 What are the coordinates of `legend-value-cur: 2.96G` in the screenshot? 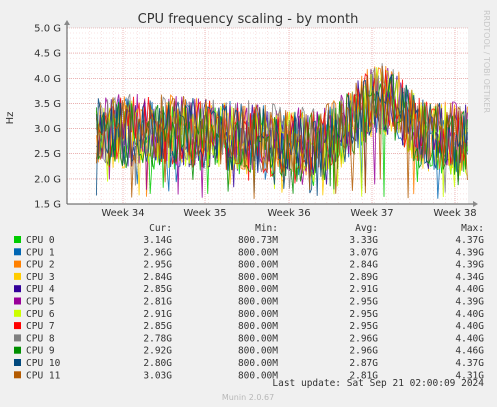 It's located at (157, 252).